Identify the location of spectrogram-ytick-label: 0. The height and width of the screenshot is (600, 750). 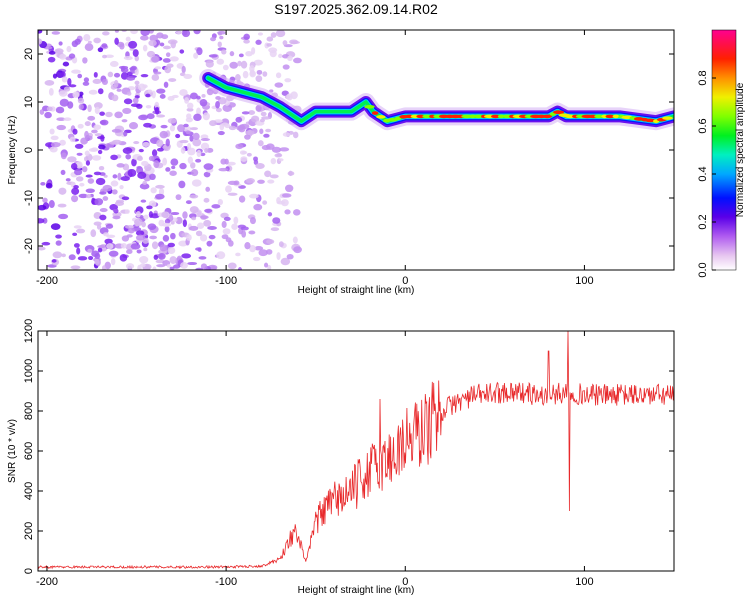
(29, 150).